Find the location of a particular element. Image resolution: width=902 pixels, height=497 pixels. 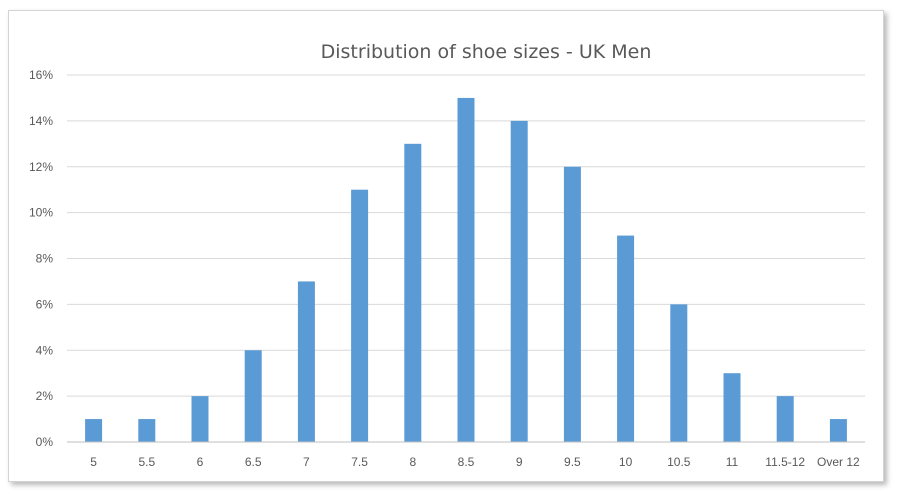

x-tick-label: Over 12 is located at coordinates (838, 462).